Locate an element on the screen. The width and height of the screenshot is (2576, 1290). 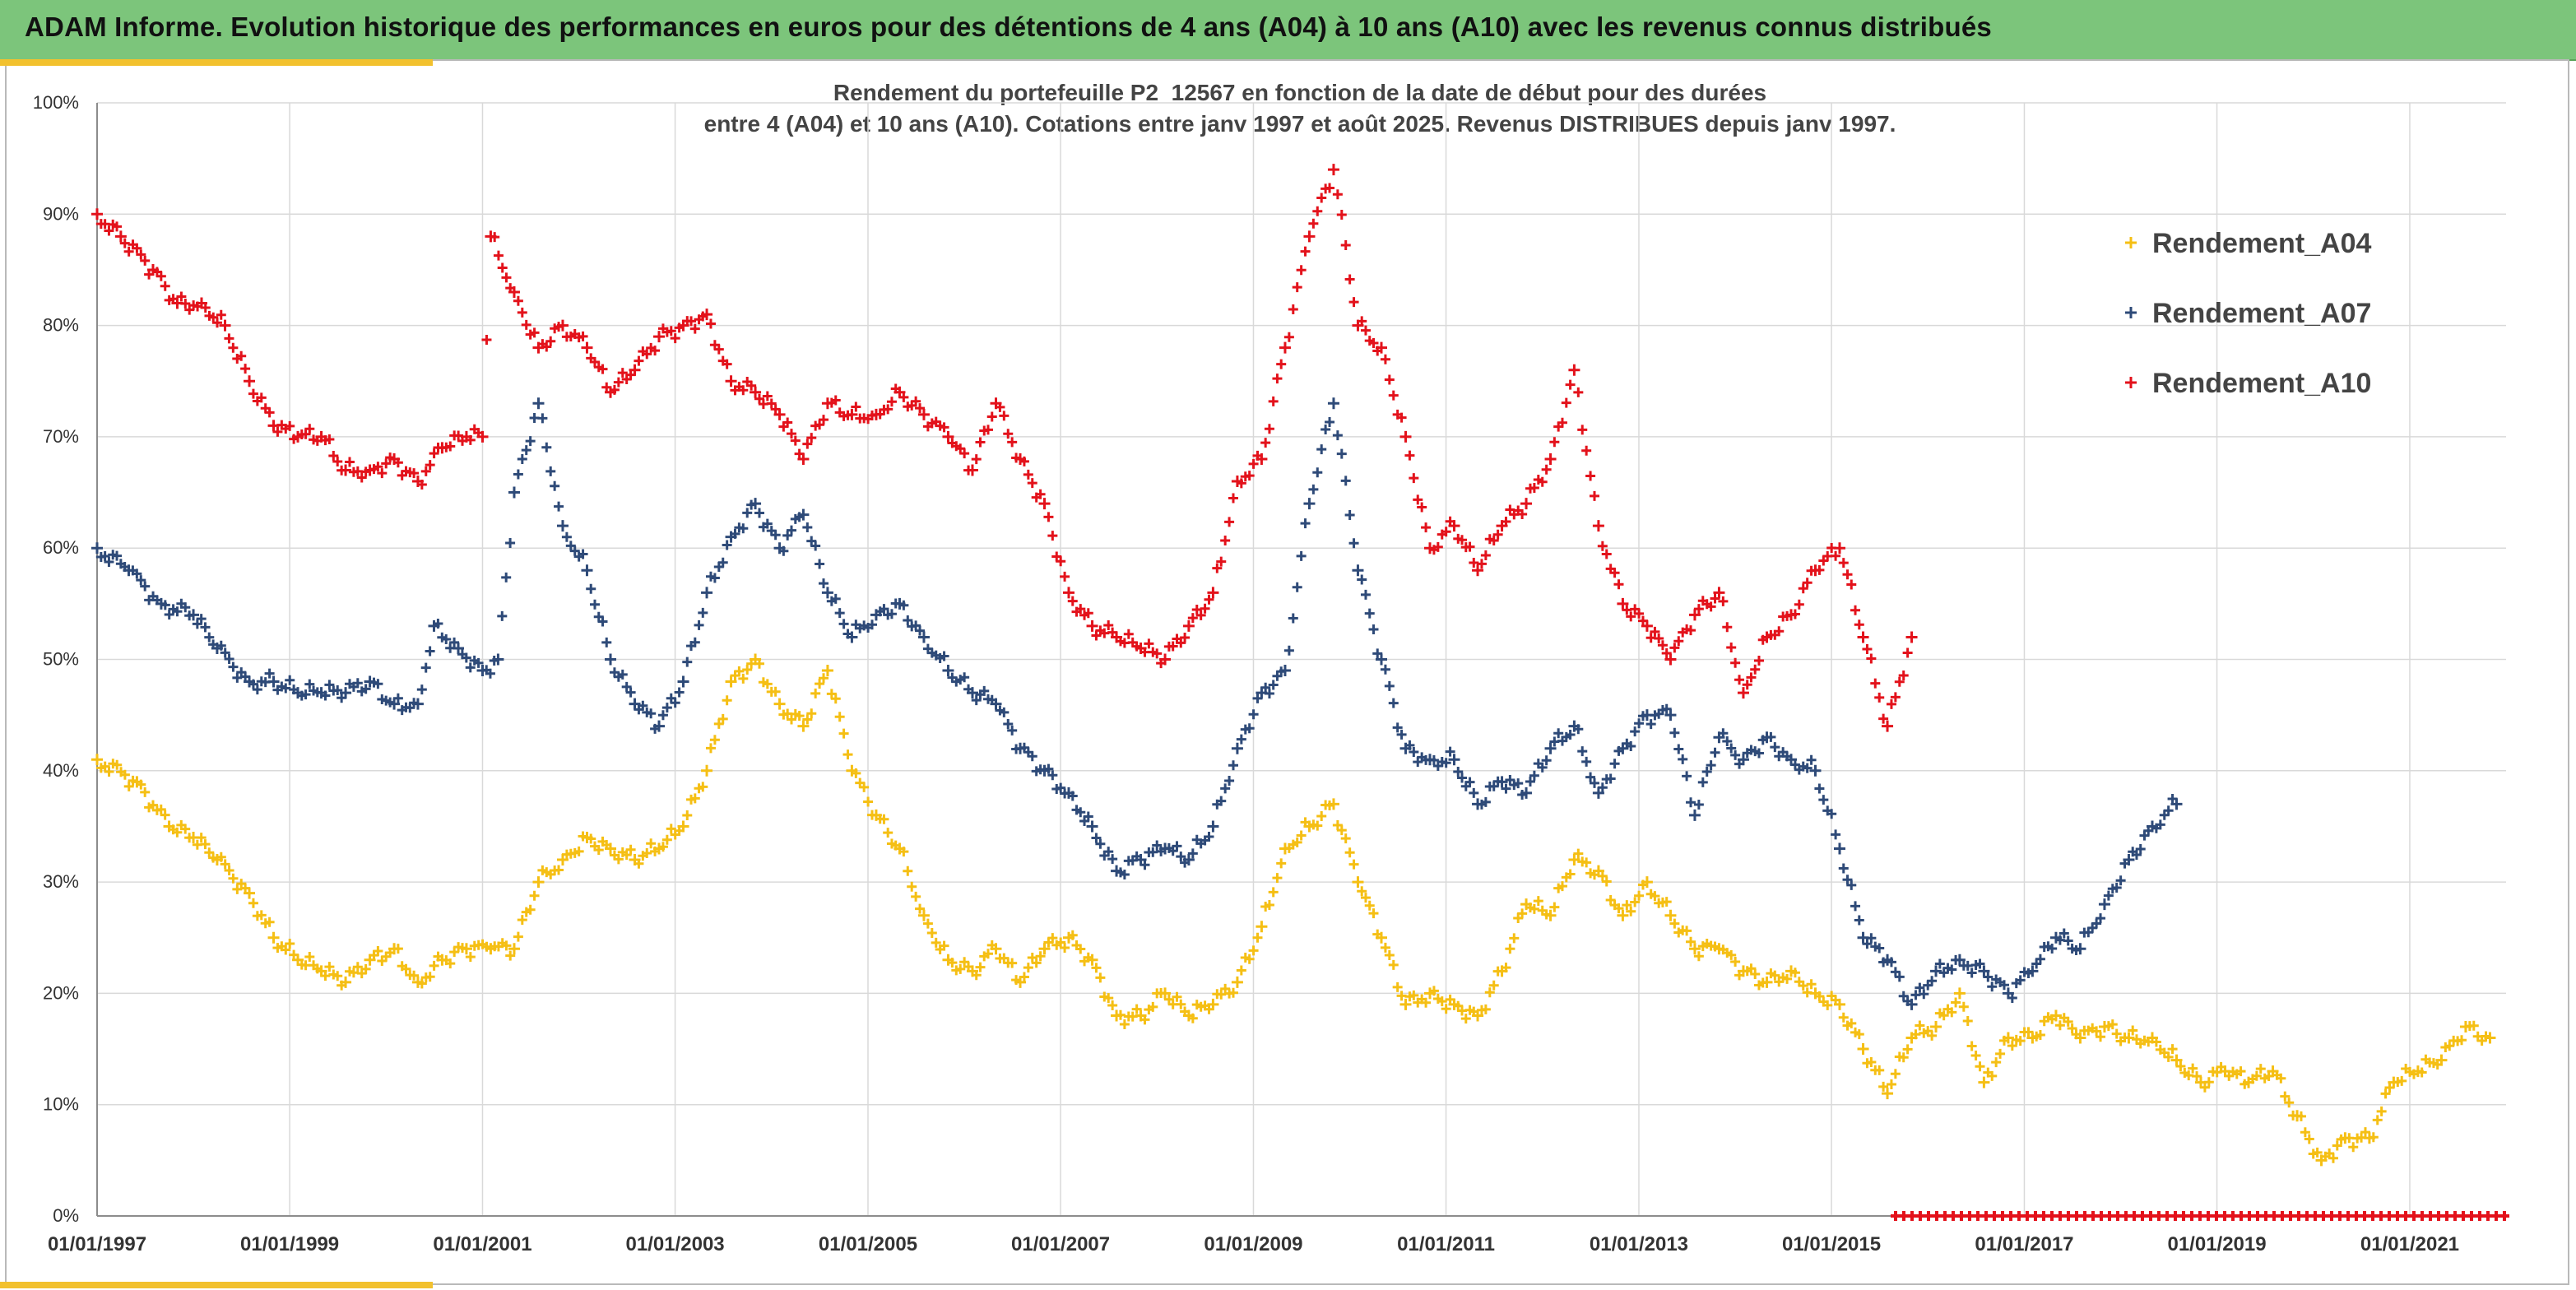
y-tick-label: 50% is located at coordinates (61, 659).